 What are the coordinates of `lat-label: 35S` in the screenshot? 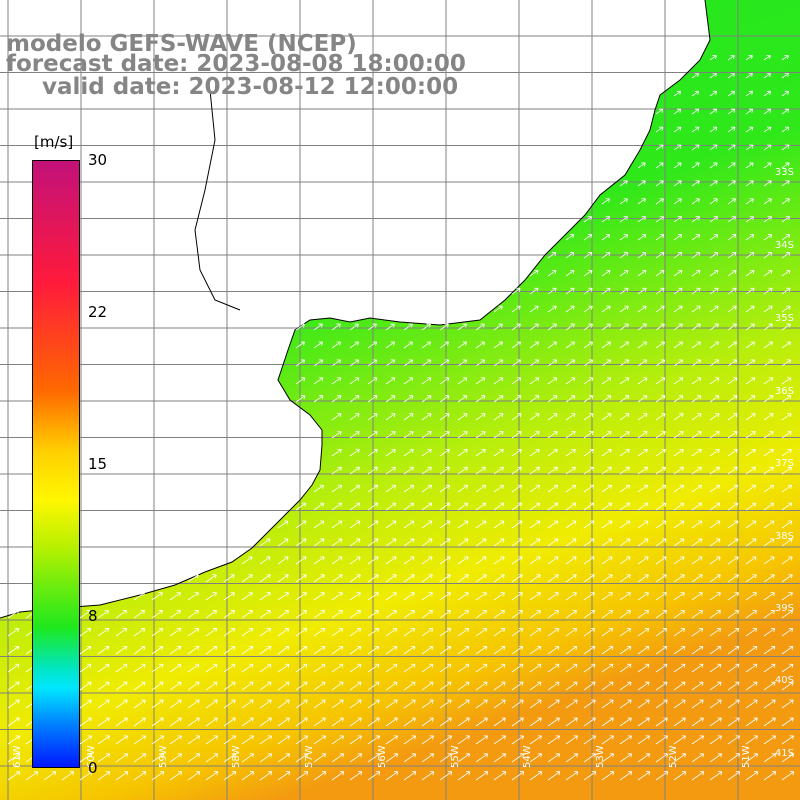 It's located at (784, 318).